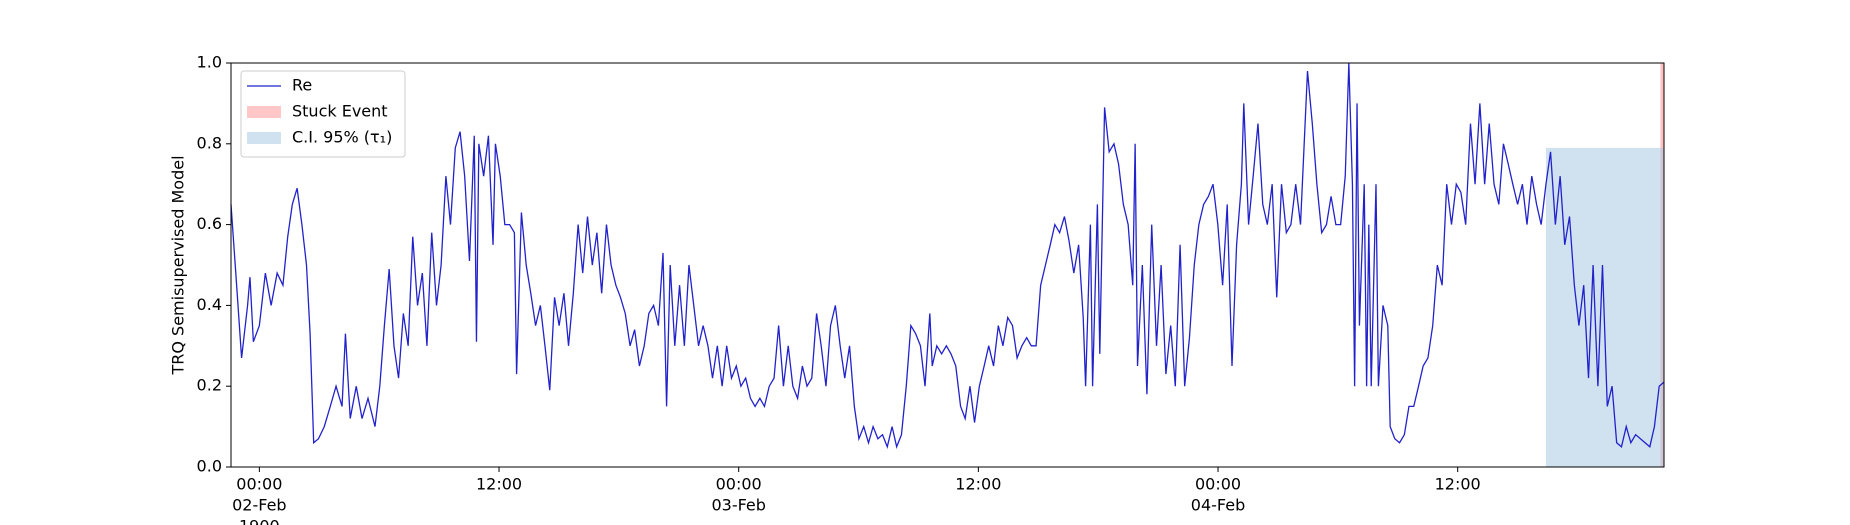 This screenshot has width=1850, height=525. Describe the element at coordinates (259, 505) in the screenshot. I see `x-tick-label: 02-Feb` at that location.